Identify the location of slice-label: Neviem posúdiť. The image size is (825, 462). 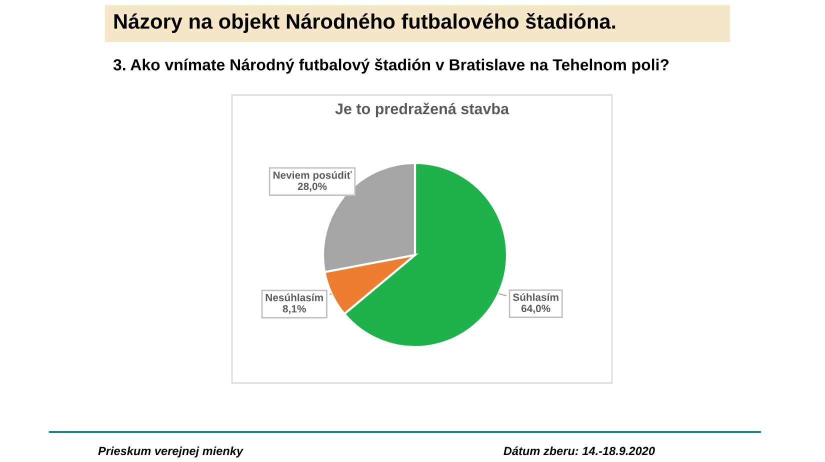
(312, 176).